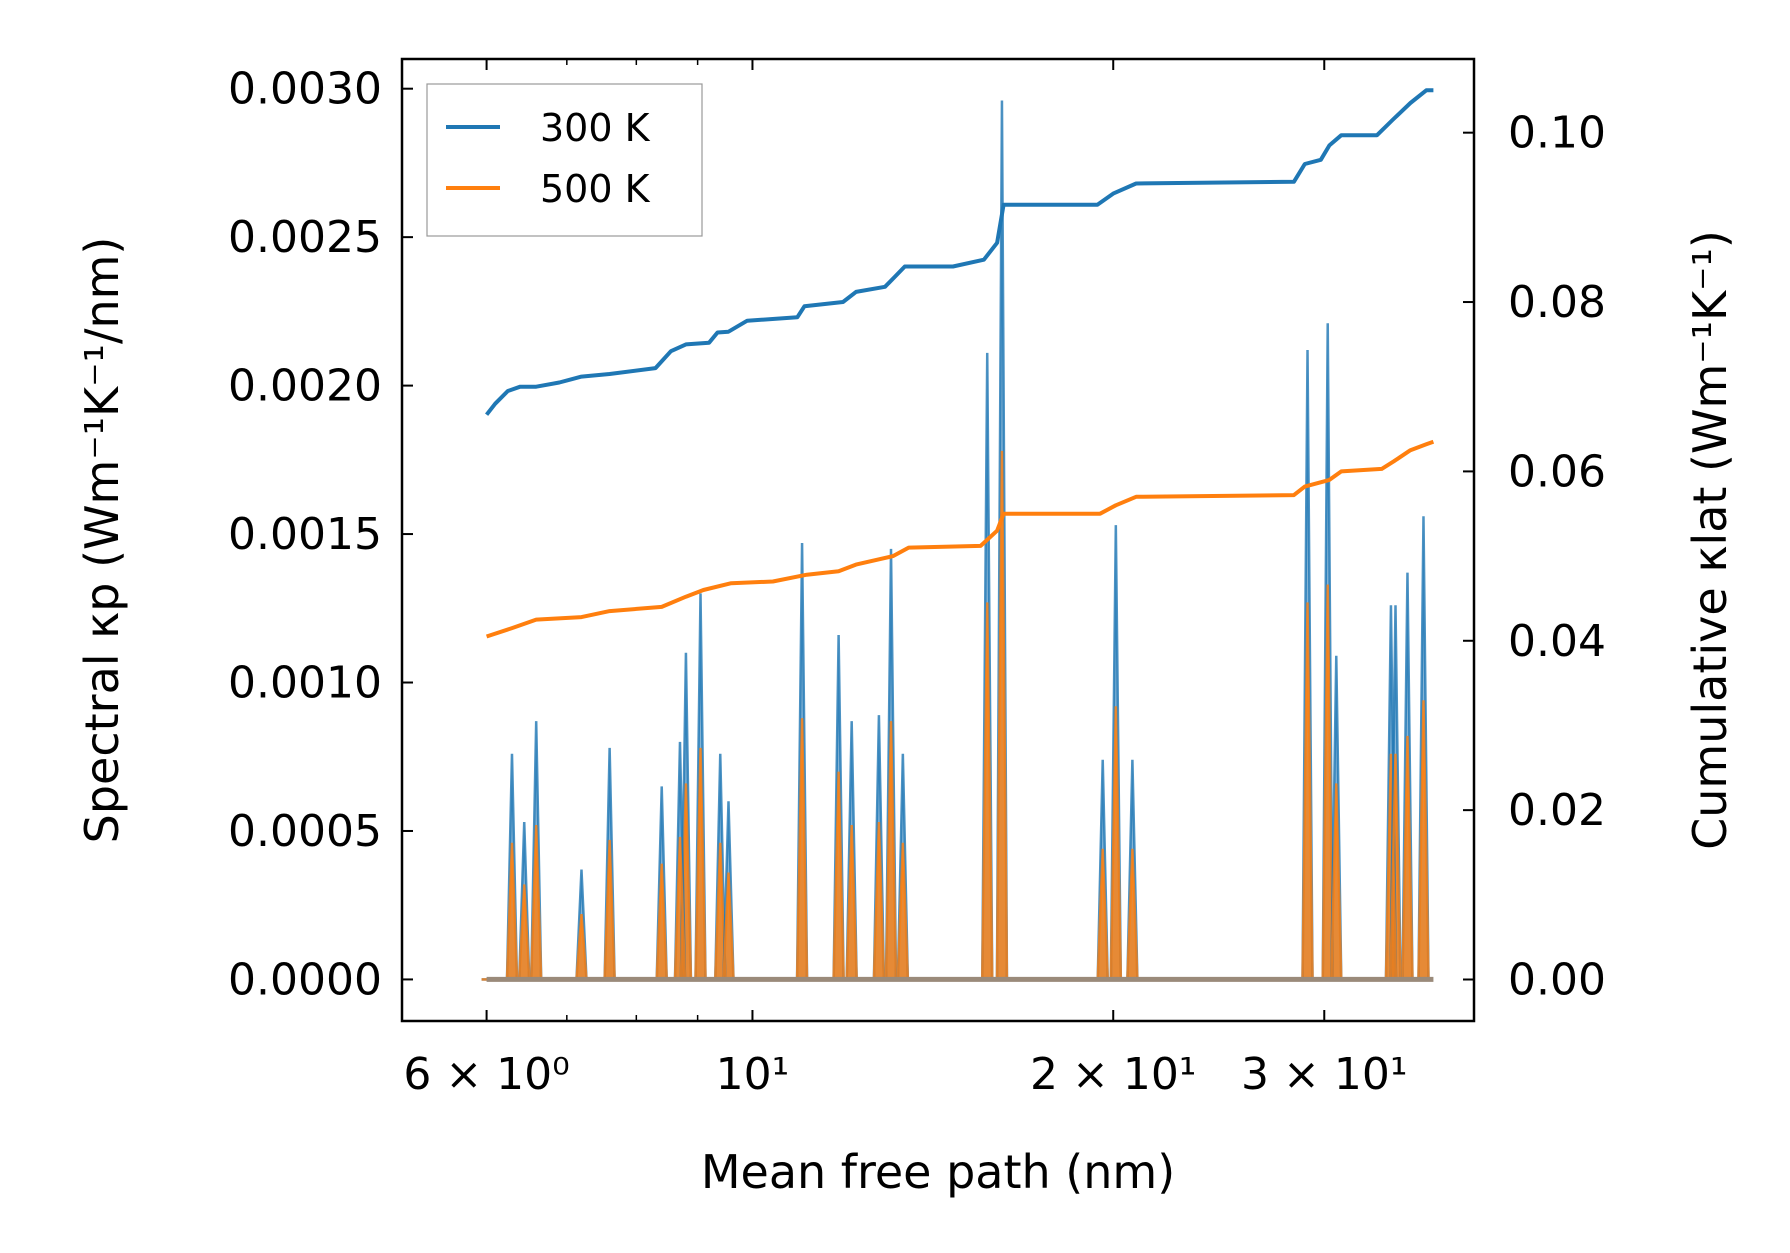  What do you see at coordinates (1557, 302) in the screenshot?
I see `y-right-tick-label-4: 0.08` at bounding box center [1557, 302].